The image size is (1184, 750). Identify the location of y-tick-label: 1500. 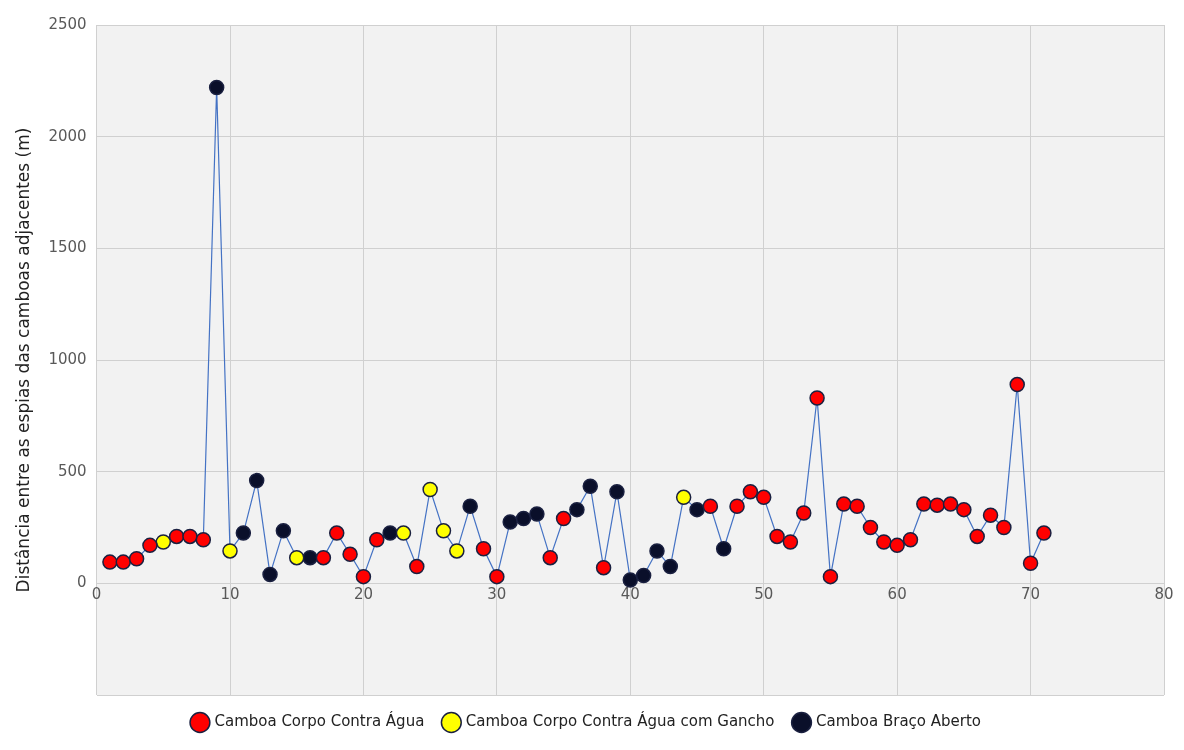
(67, 247).